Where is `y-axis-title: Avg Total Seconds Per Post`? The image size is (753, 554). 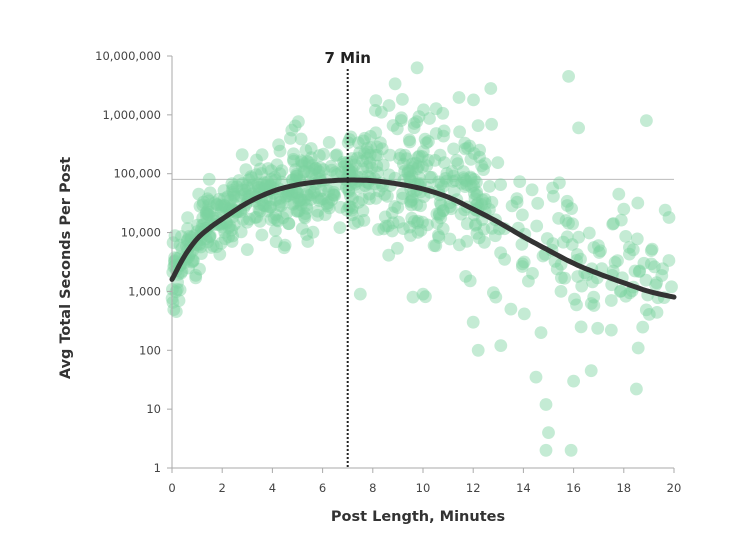
y-axis-title: Avg Total Seconds Per Post is located at coordinates (66, 268).